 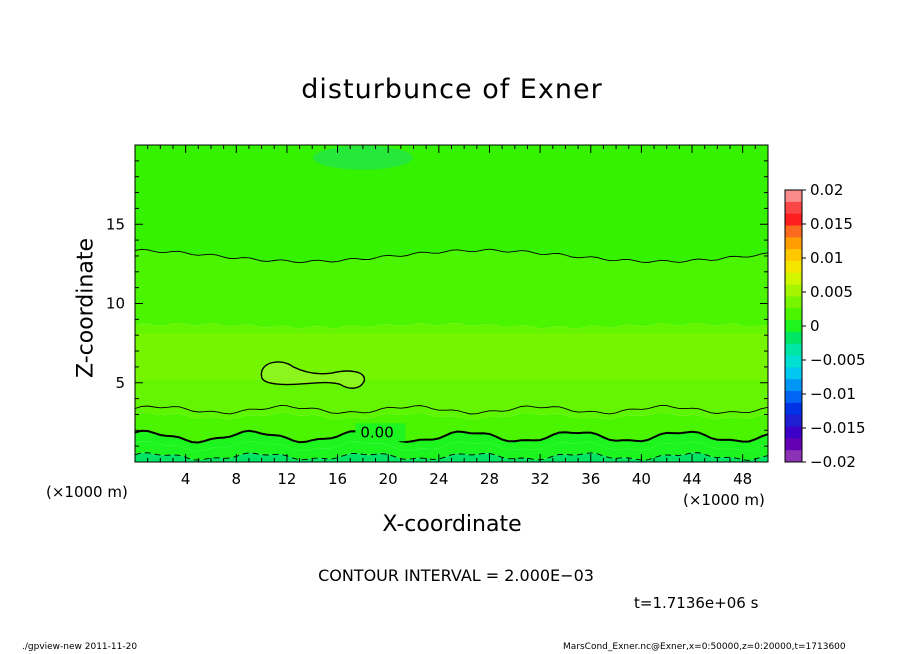 What do you see at coordinates (451, 436) in the screenshot?
I see `contour-line-zero` at bounding box center [451, 436].